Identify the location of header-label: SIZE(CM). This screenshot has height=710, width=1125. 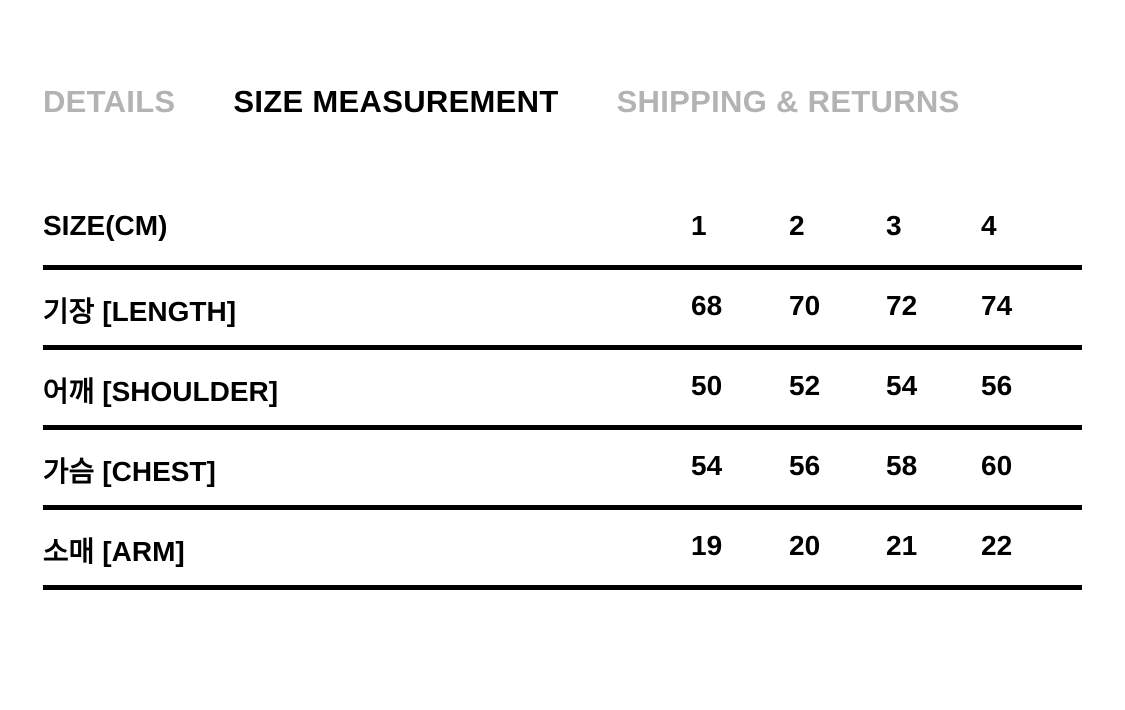
(105, 225).